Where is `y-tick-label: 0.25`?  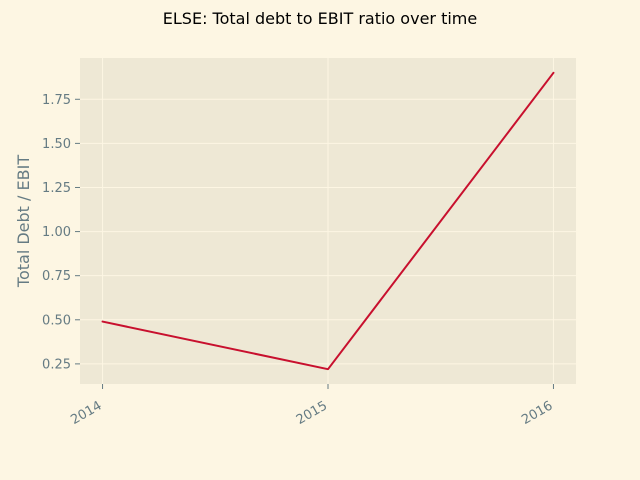
y-tick-label: 0.25 is located at coordinates (56, 364).